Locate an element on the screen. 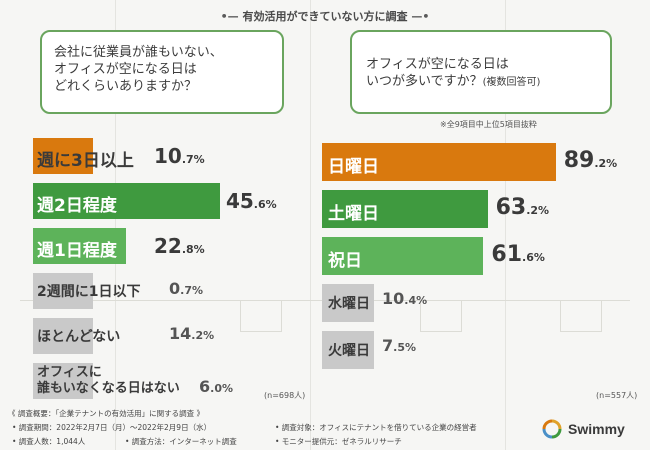 This screenshot has width=650, height=450. left-bar-value-1: 45.6% is located at coordinates (251, 201).